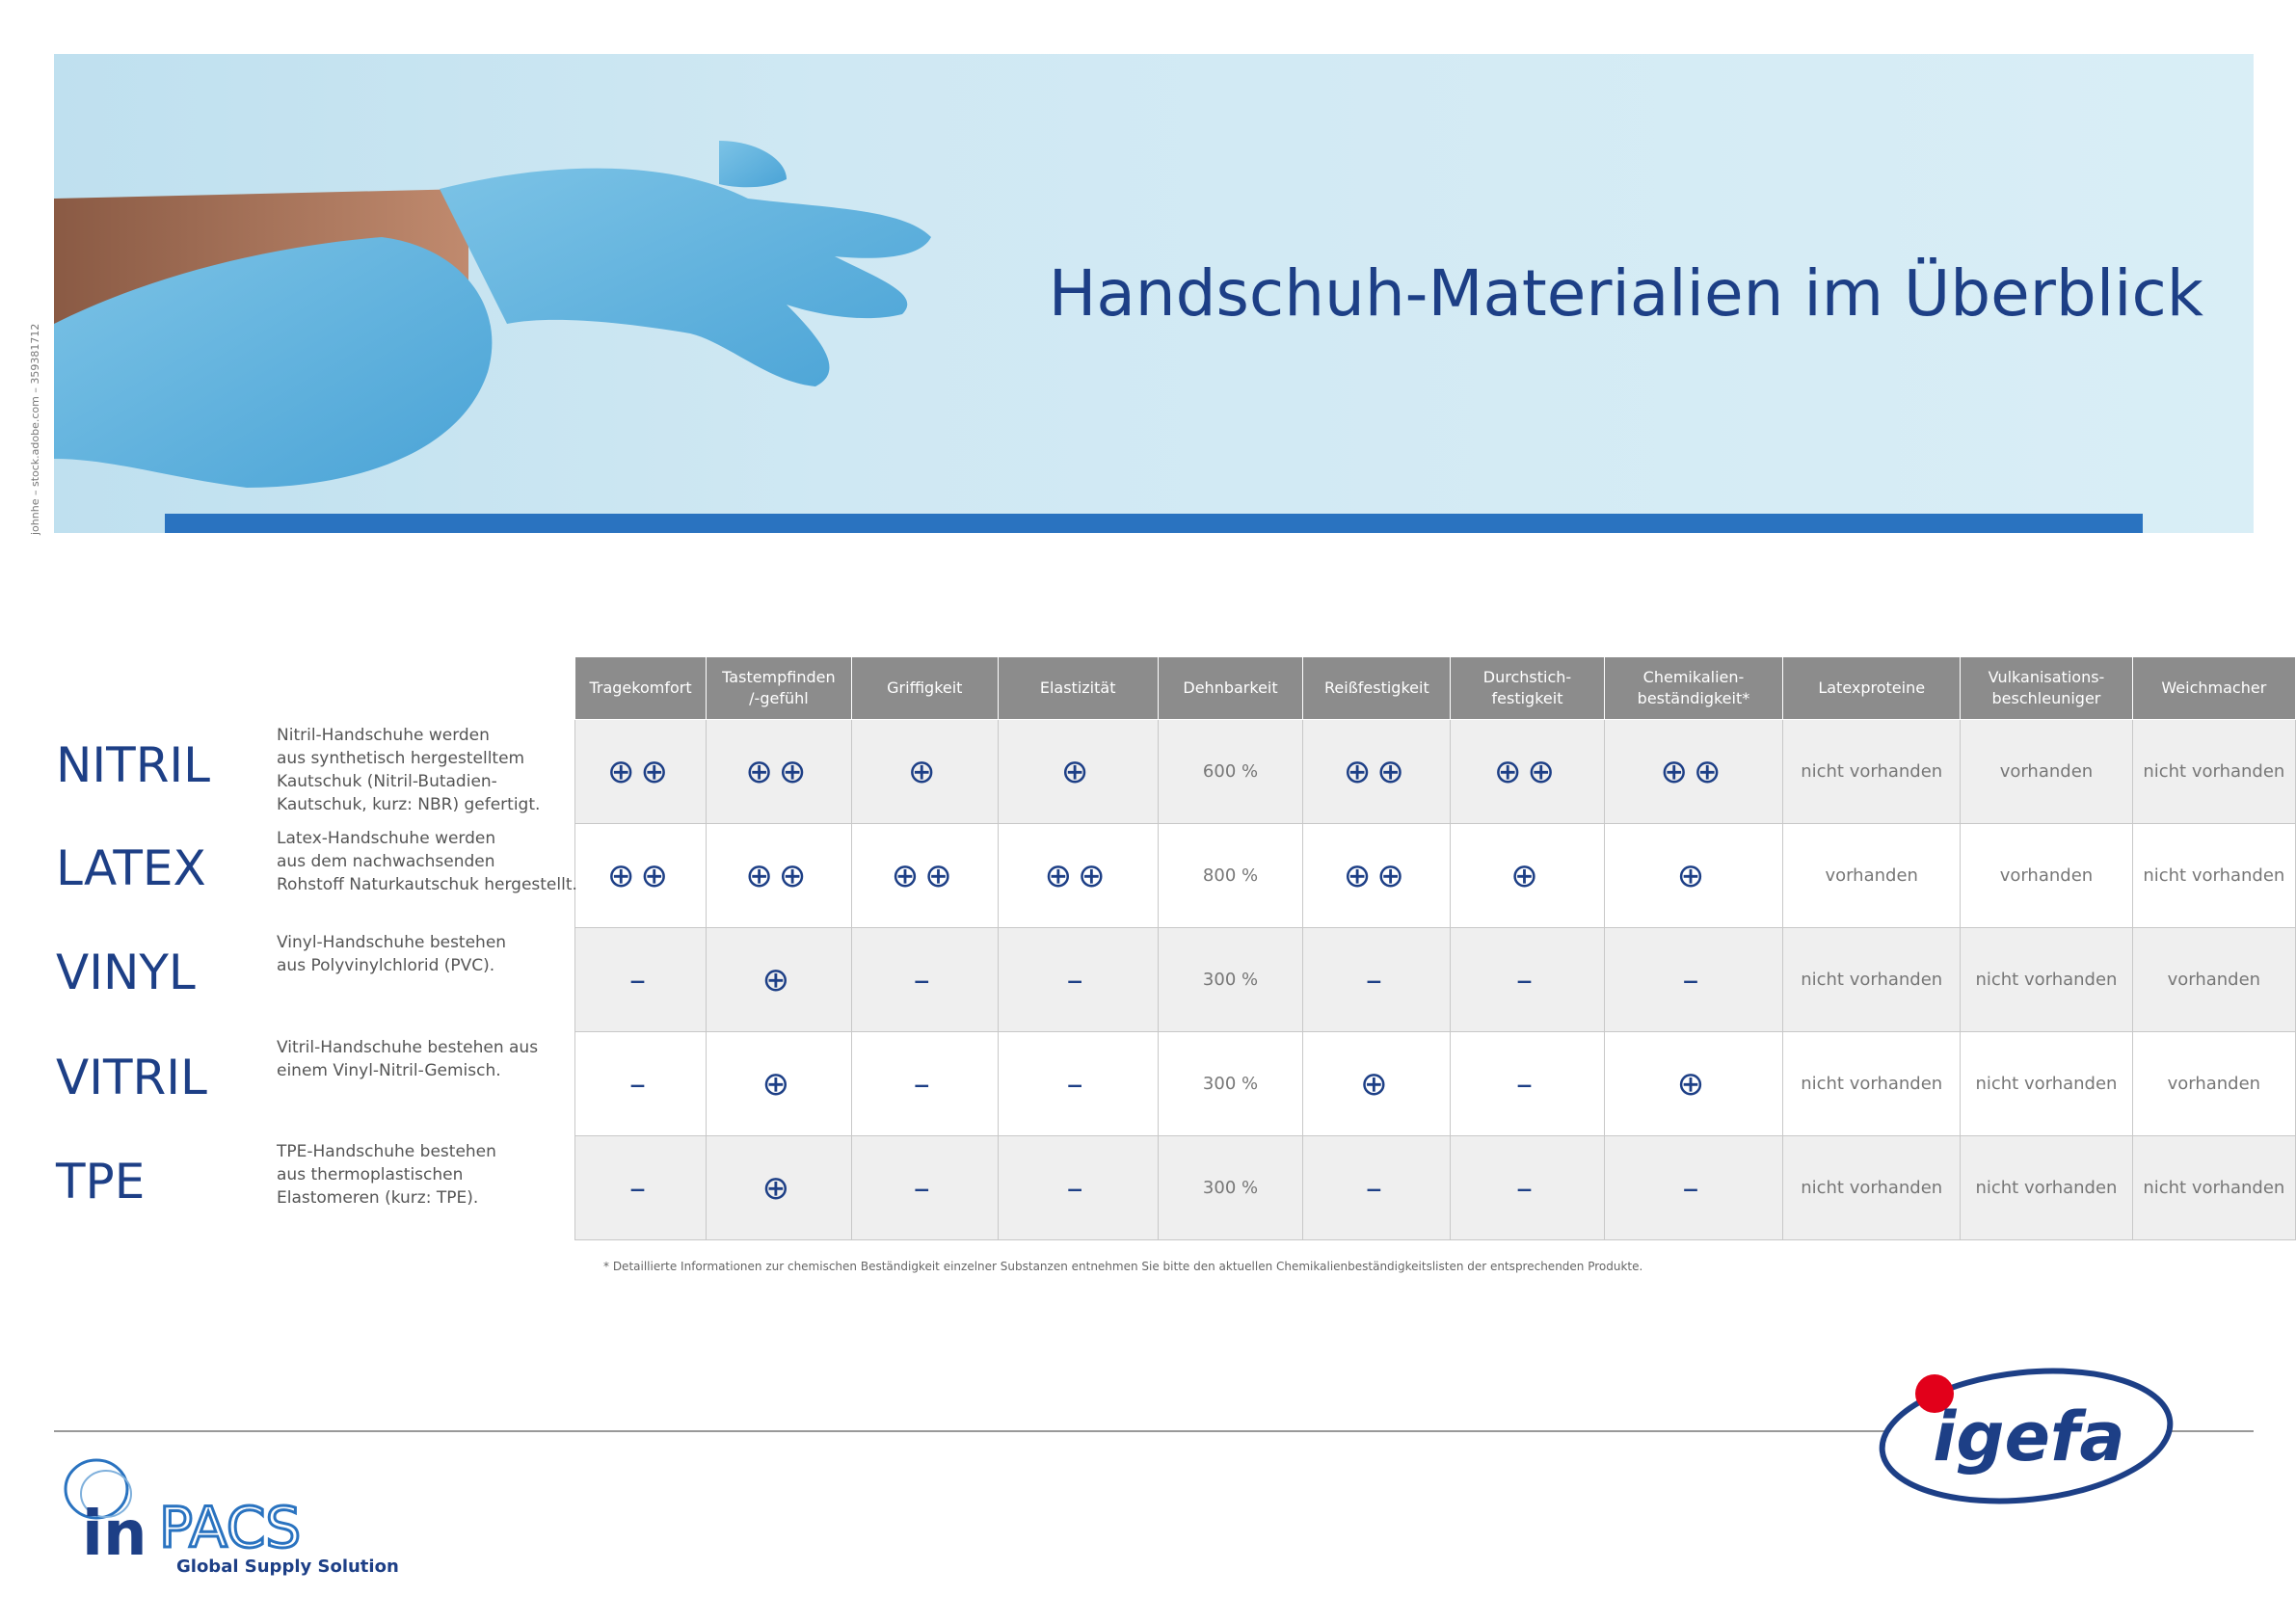 The width and height of the screenshot is (2296, 1623). Describe the element at coordinates (1694, 688) in the screenshot. I see `column-header: Chemikalien- beständigkeit*` at that location.